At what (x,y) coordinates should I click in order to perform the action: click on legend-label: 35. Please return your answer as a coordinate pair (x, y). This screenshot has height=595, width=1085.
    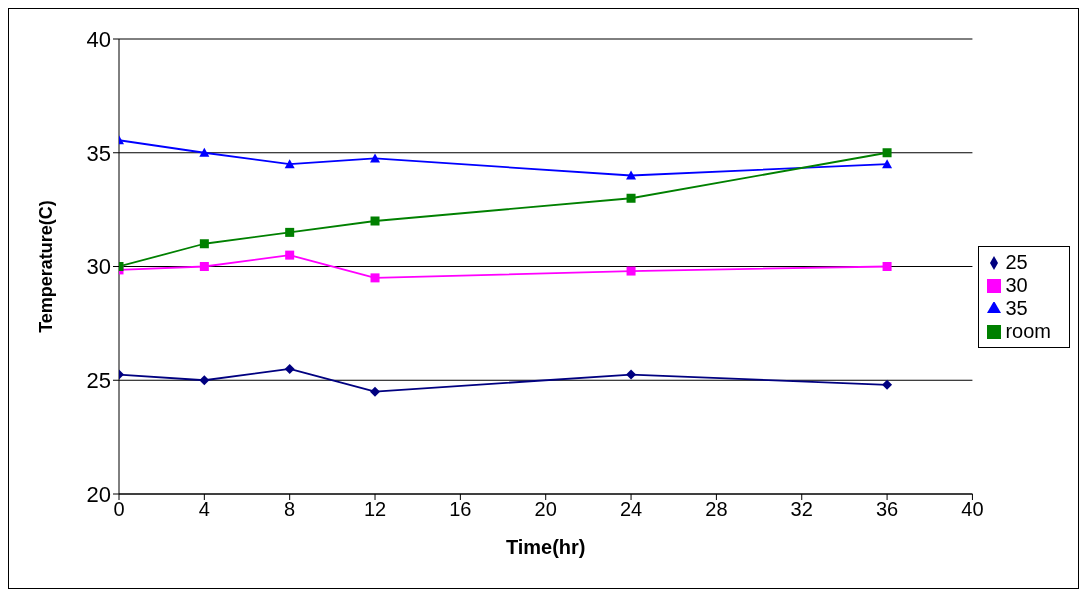
    Looking at the image, I should click on (1016, 307).